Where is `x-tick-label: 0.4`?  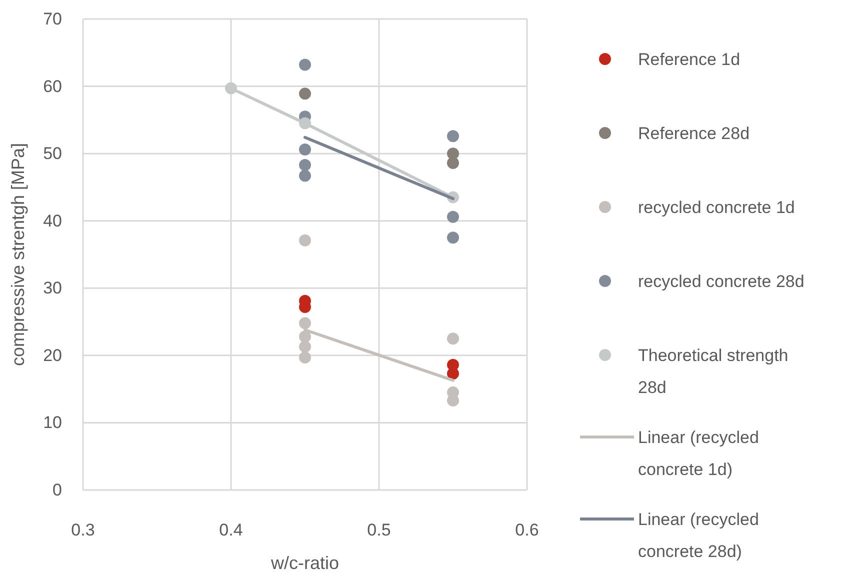 x-tick-label: 0.4 is located at coordinates (231, 530).